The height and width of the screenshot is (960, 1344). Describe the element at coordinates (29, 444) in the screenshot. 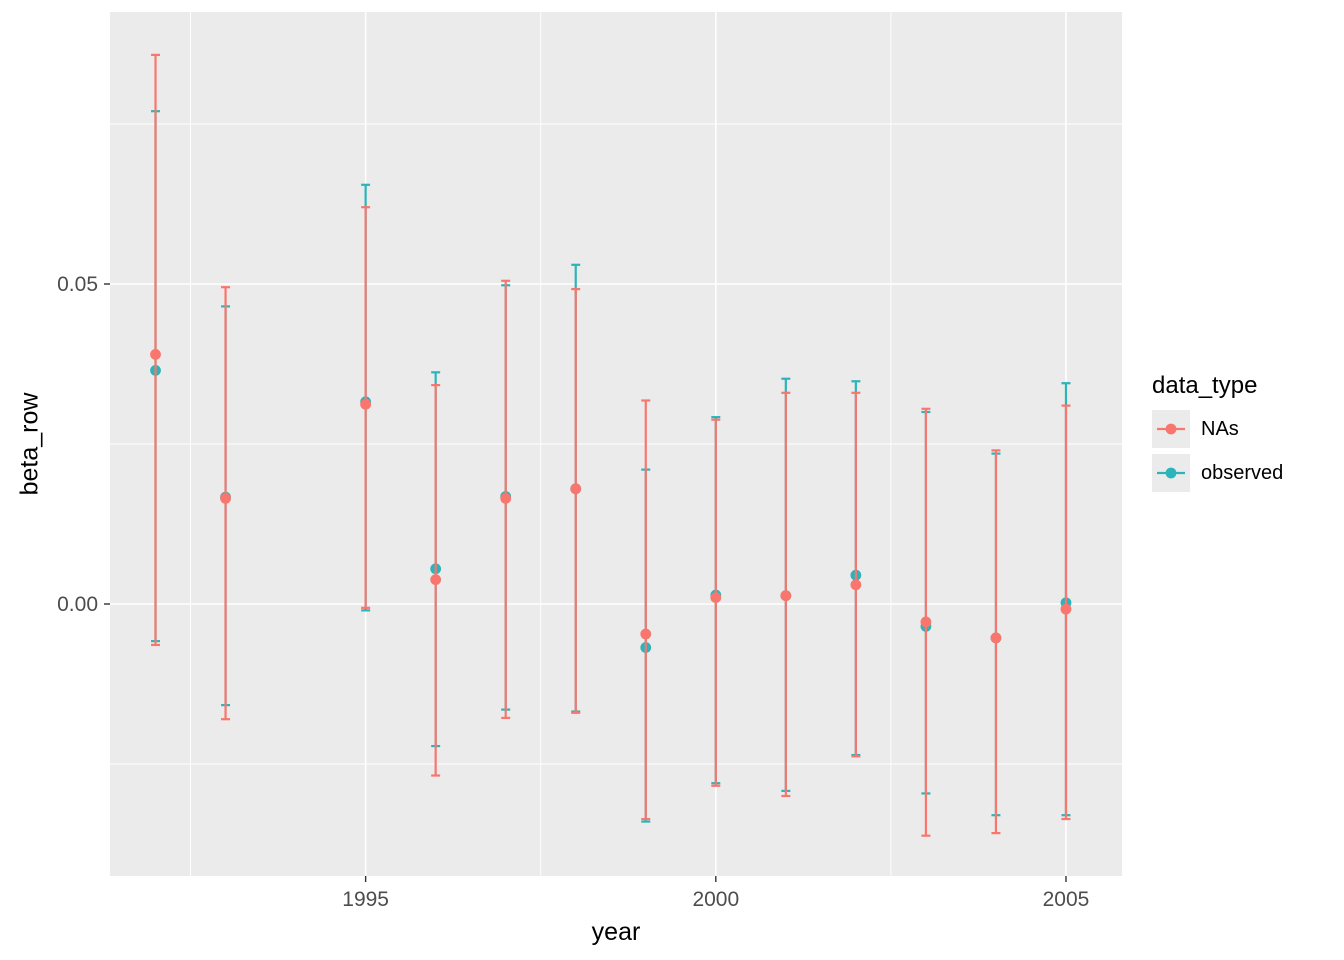

I see `y-axis-title: beta_row` at that location.